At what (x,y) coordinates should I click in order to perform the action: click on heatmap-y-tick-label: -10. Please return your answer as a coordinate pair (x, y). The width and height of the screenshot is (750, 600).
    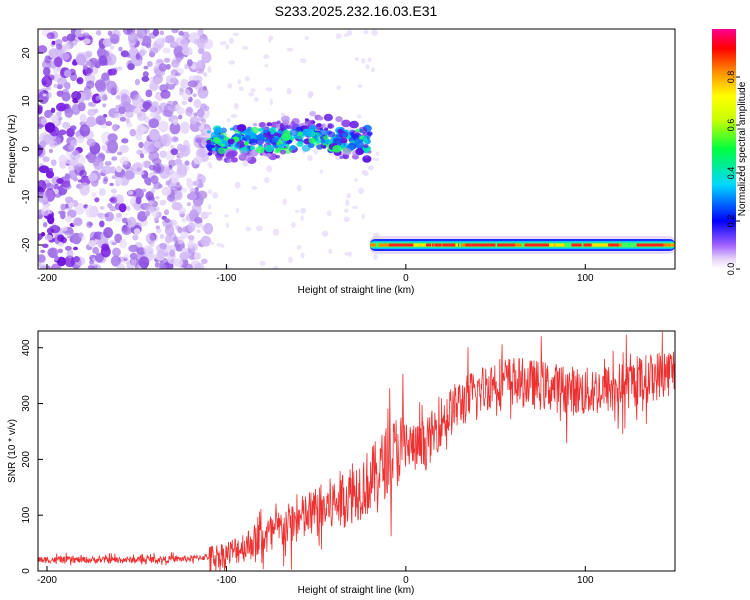
    Looking at the image, I should click on (26, 196).